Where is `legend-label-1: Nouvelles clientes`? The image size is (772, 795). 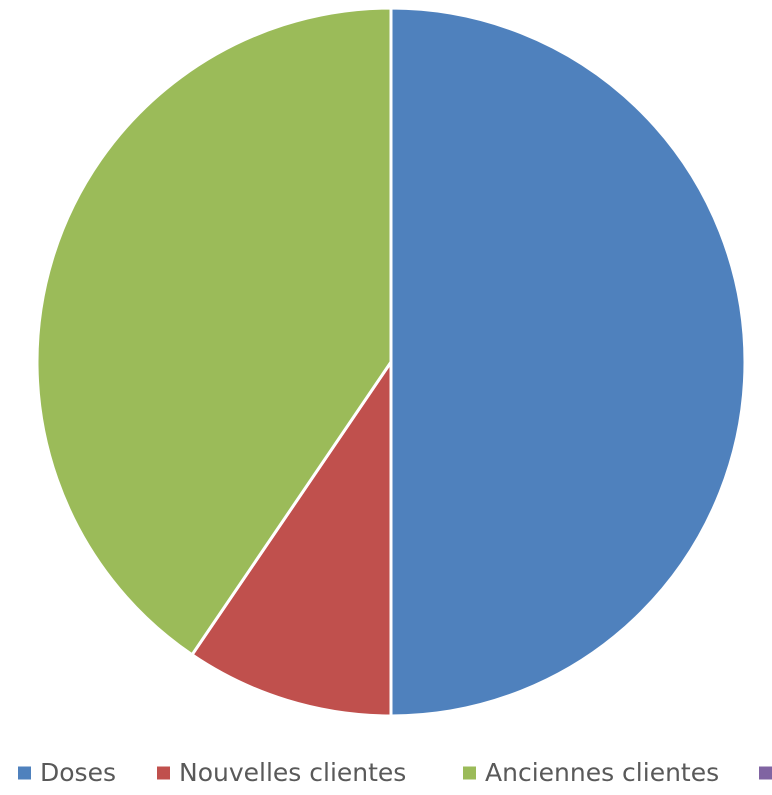
legend-label-1: Nouvelles clientes is located at coordinates (292, 772).